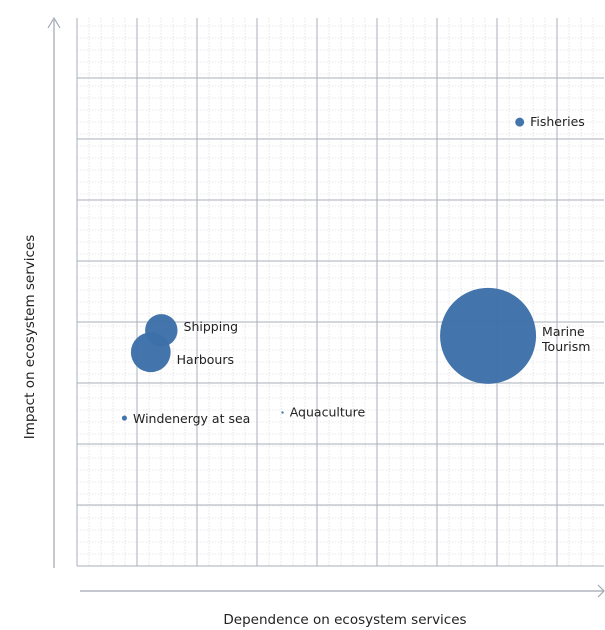  Describe the element at coordinates (328, 412) in the screenshot. I see `label-aquaculture: Aquaculture` at that location.